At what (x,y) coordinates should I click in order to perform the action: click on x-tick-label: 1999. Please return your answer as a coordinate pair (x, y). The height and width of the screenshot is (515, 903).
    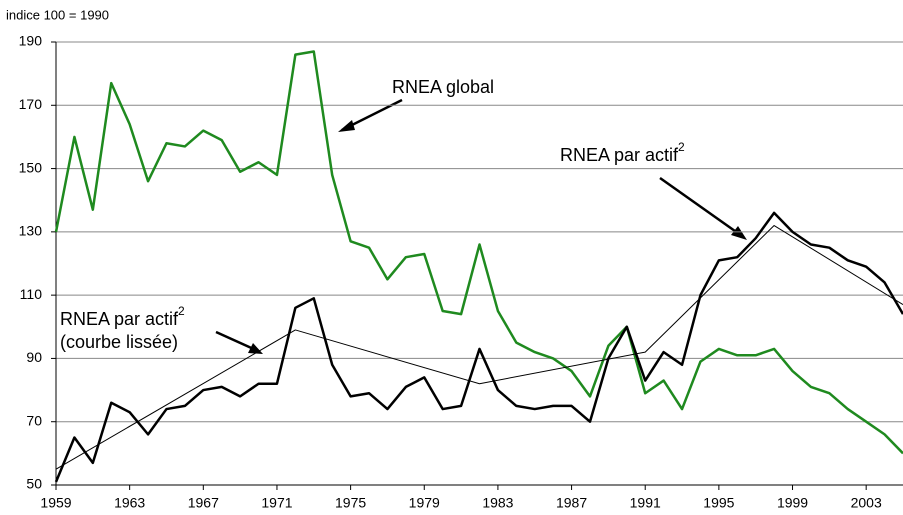
    Looking at the image, I should click on (792, 503).